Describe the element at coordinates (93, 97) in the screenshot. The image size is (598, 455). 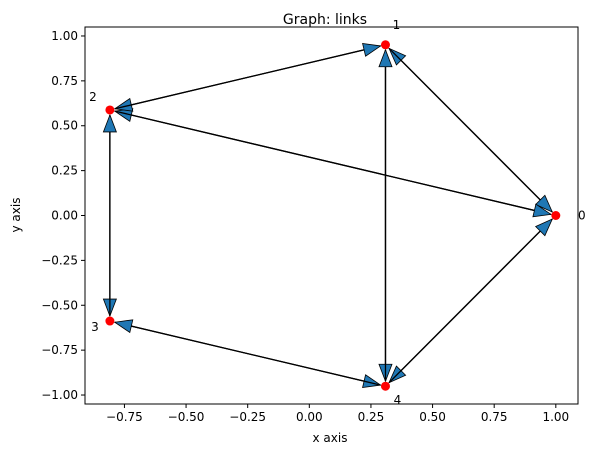
I see `node-label-2: 2` at that location.